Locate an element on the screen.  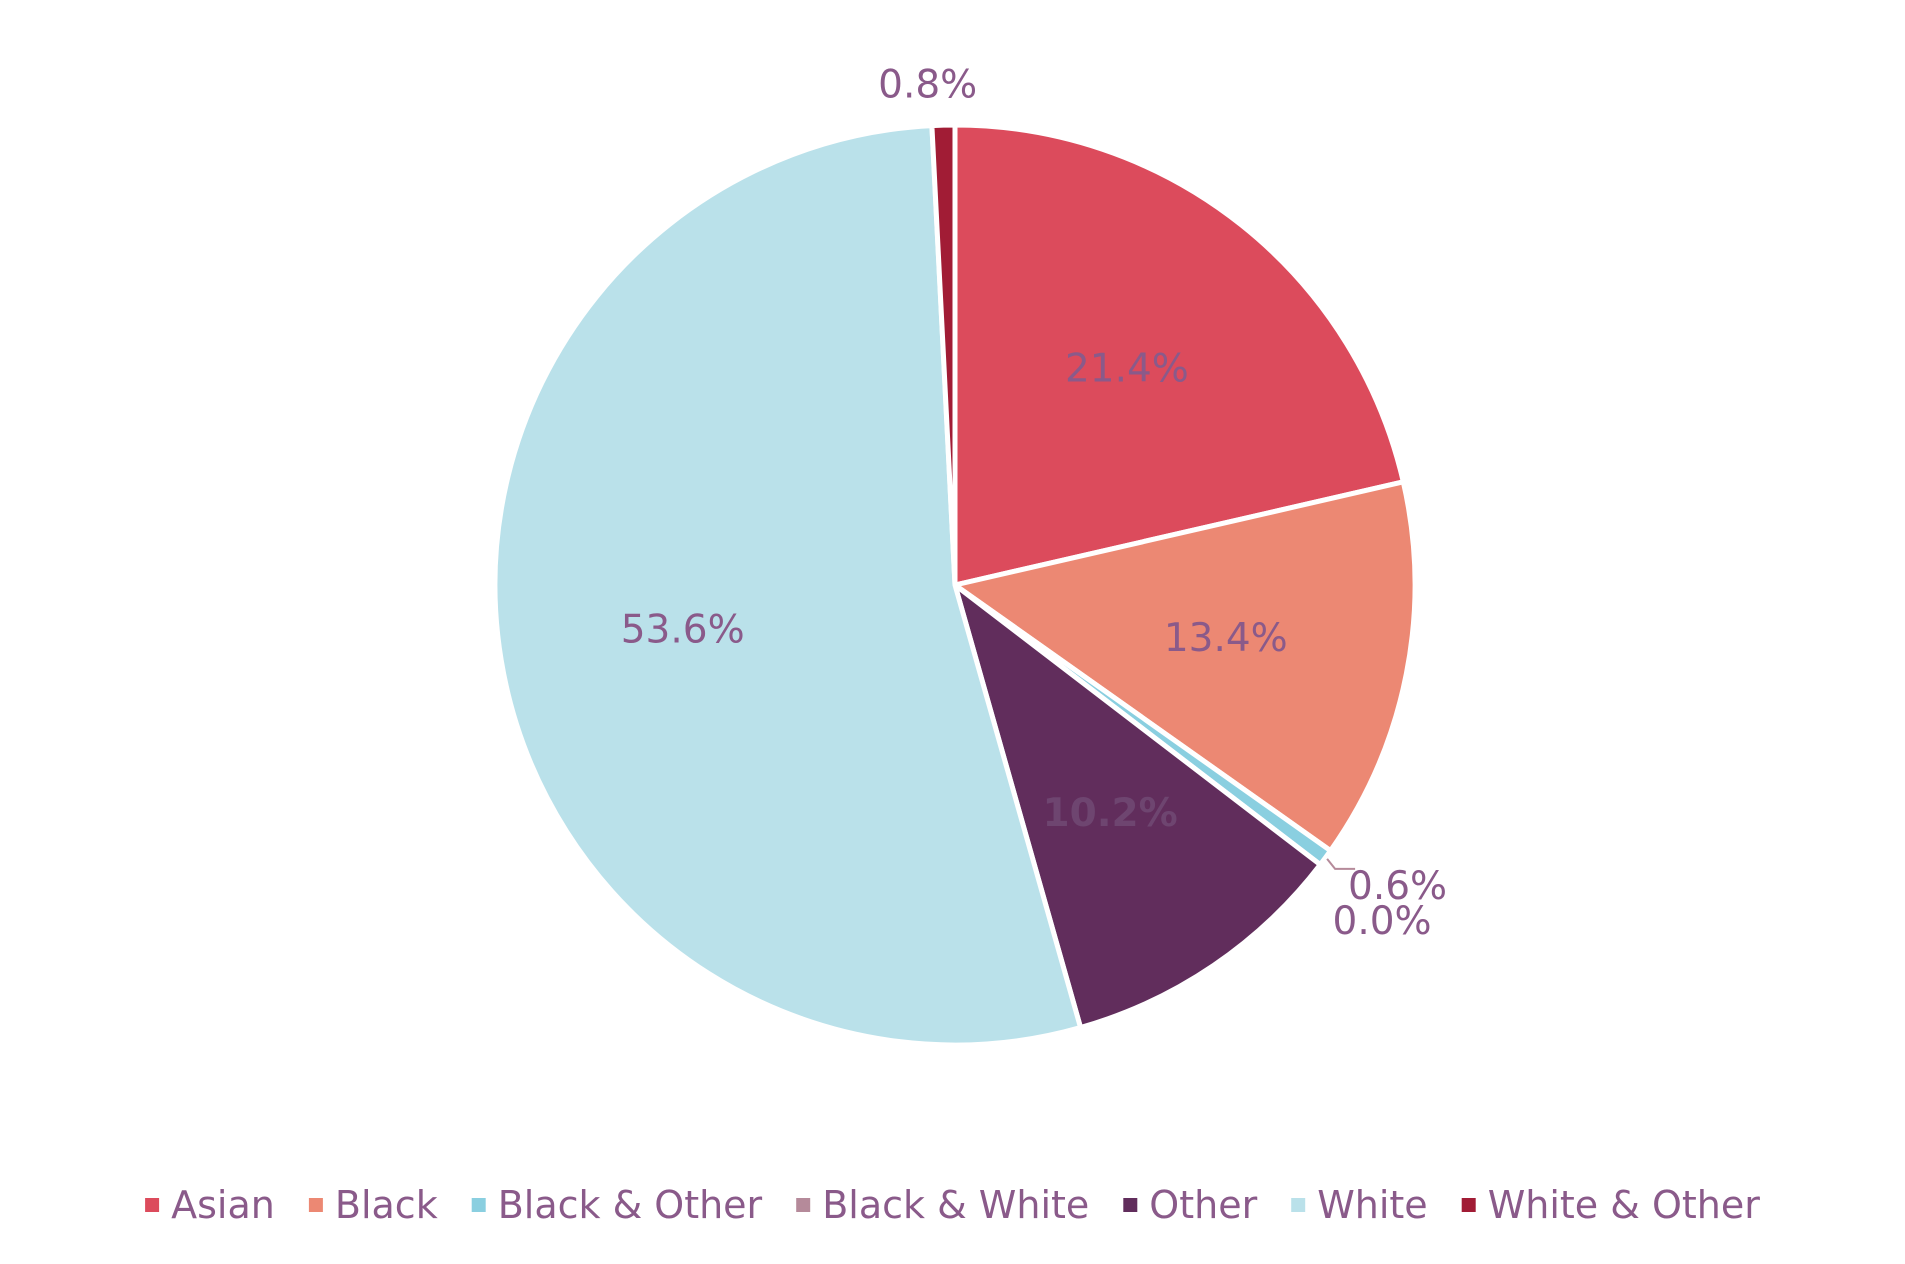
legend-item-black-and-other: Black & Other is located at coordinates (617, 1205).